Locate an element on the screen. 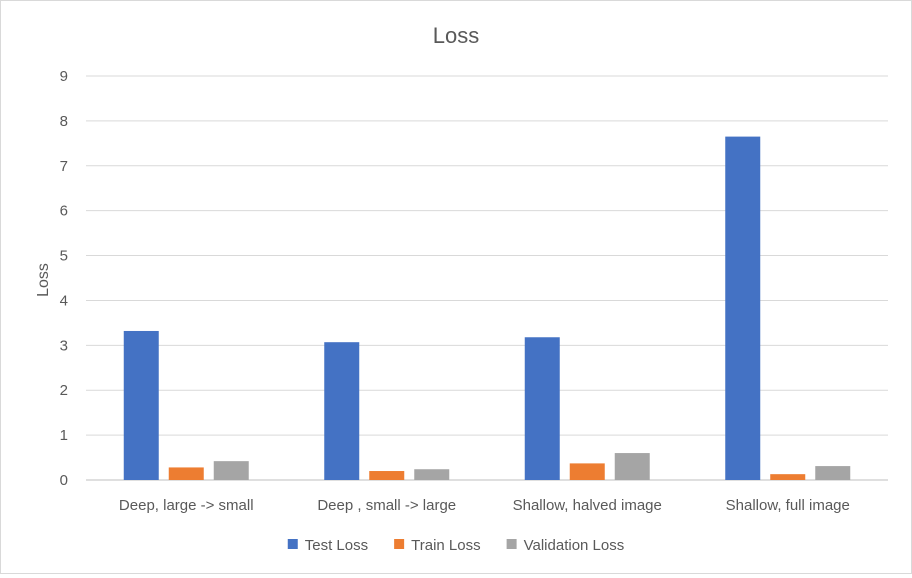 This screenshot has width=912, height=578. chart-title: Loss is located at coordinates (456, 35).